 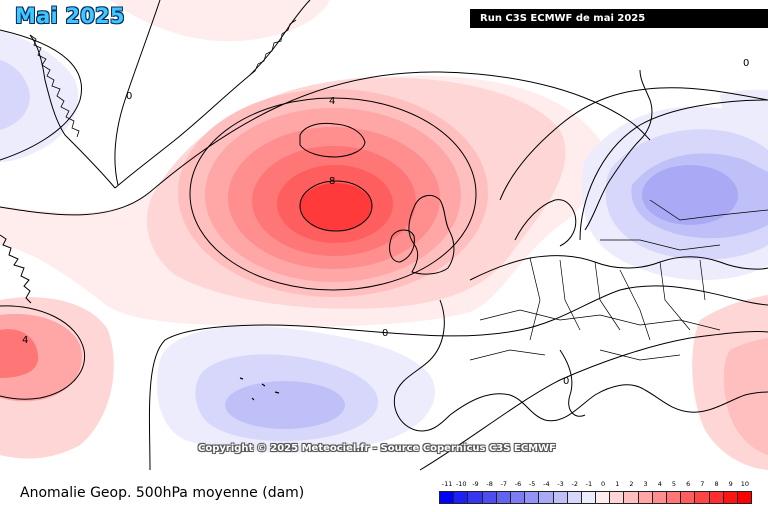 What do you see at coordinates (332, 181) in the screenshot?
I see `contour-label: 8` at bounding box center [332, 181].